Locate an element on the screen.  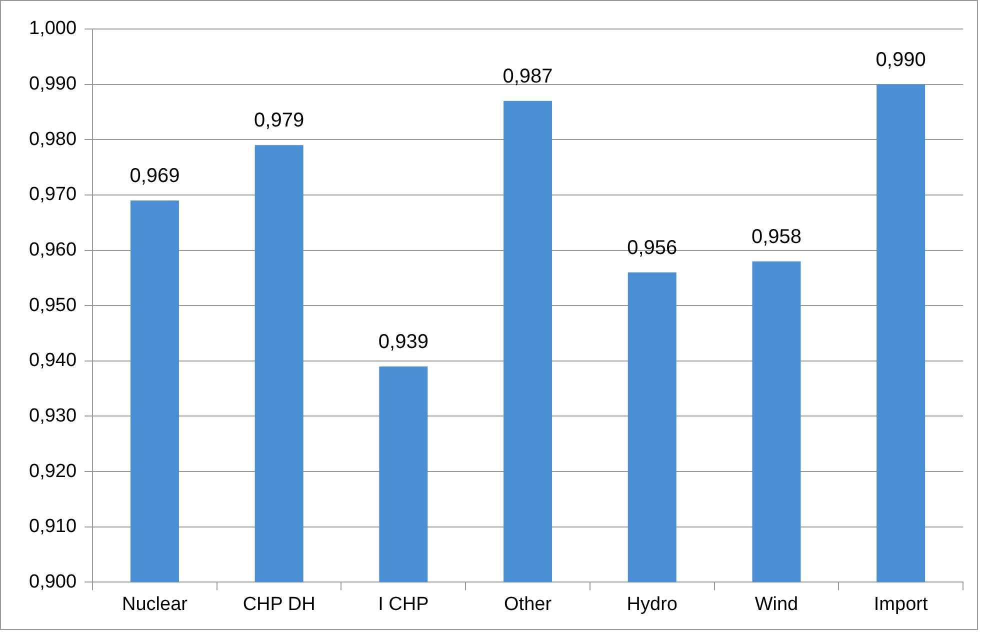
data-label: 0,987 is located at coordinates (527, 76).